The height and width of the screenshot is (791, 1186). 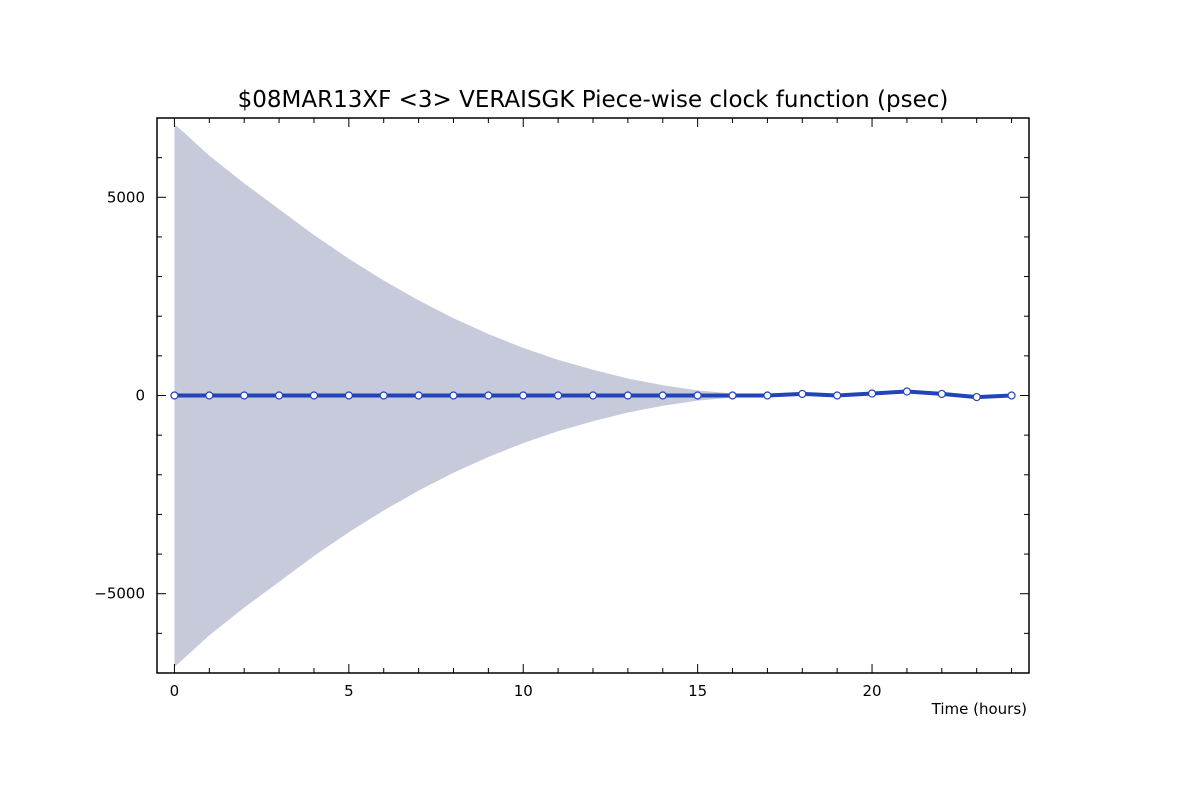 I want to click on x-axis-label: Time (hours), so click(x=979, y=709).